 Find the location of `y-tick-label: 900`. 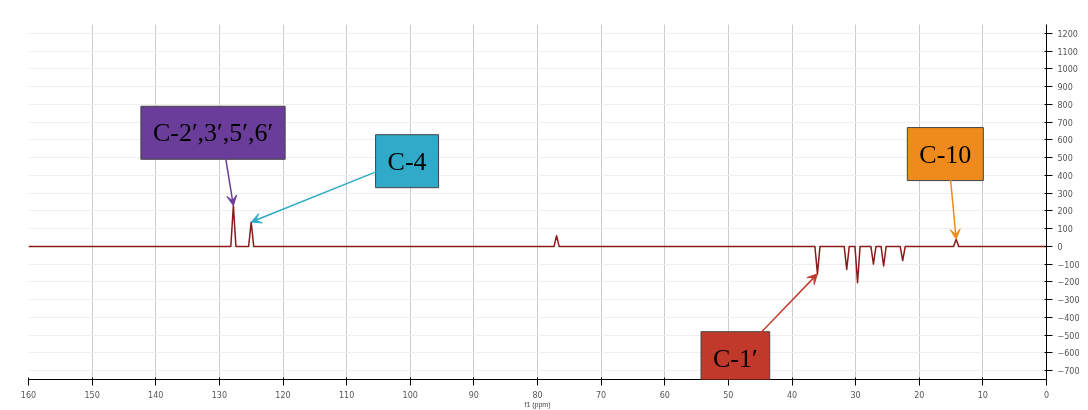

y-tick-label: 900 is located at coordinates (1065, 88).